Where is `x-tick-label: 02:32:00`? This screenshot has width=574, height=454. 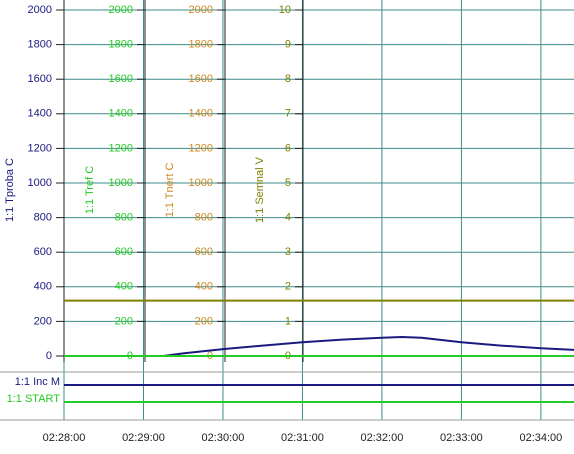 x-tick-label: 02:32:00 is located at coordinates (382, 438).